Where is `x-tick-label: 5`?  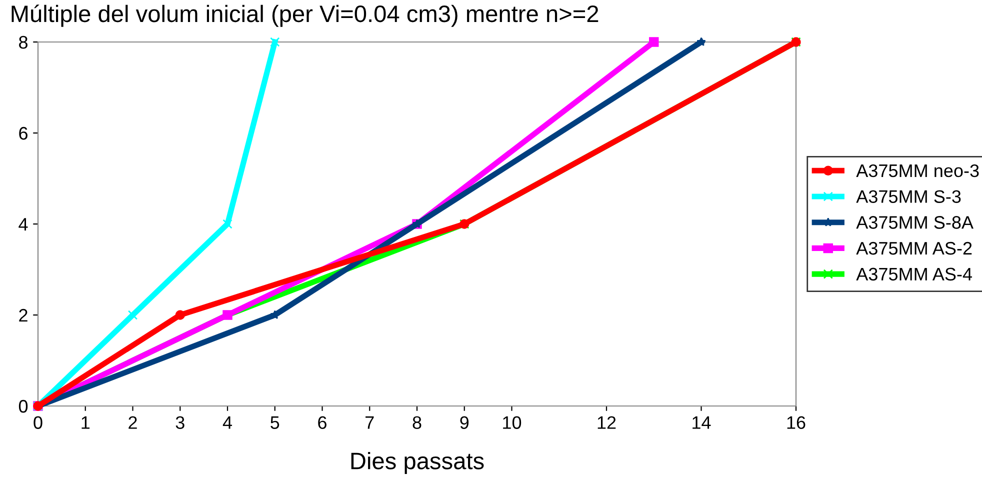 x-tick-label: 5 is located at coordinates (275, 422).